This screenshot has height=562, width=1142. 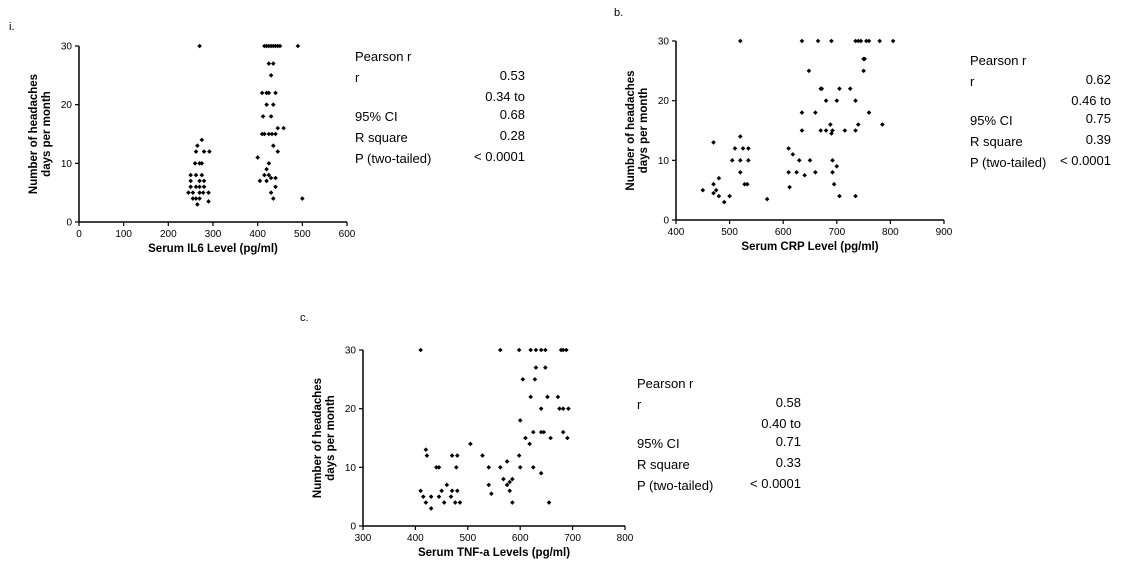 What do you see at coordinates (494, 553) in the screenshot?
I see `x-axis-title: Serum TNF-a Levels (pg/ml)` at bounding box center [494, 553].